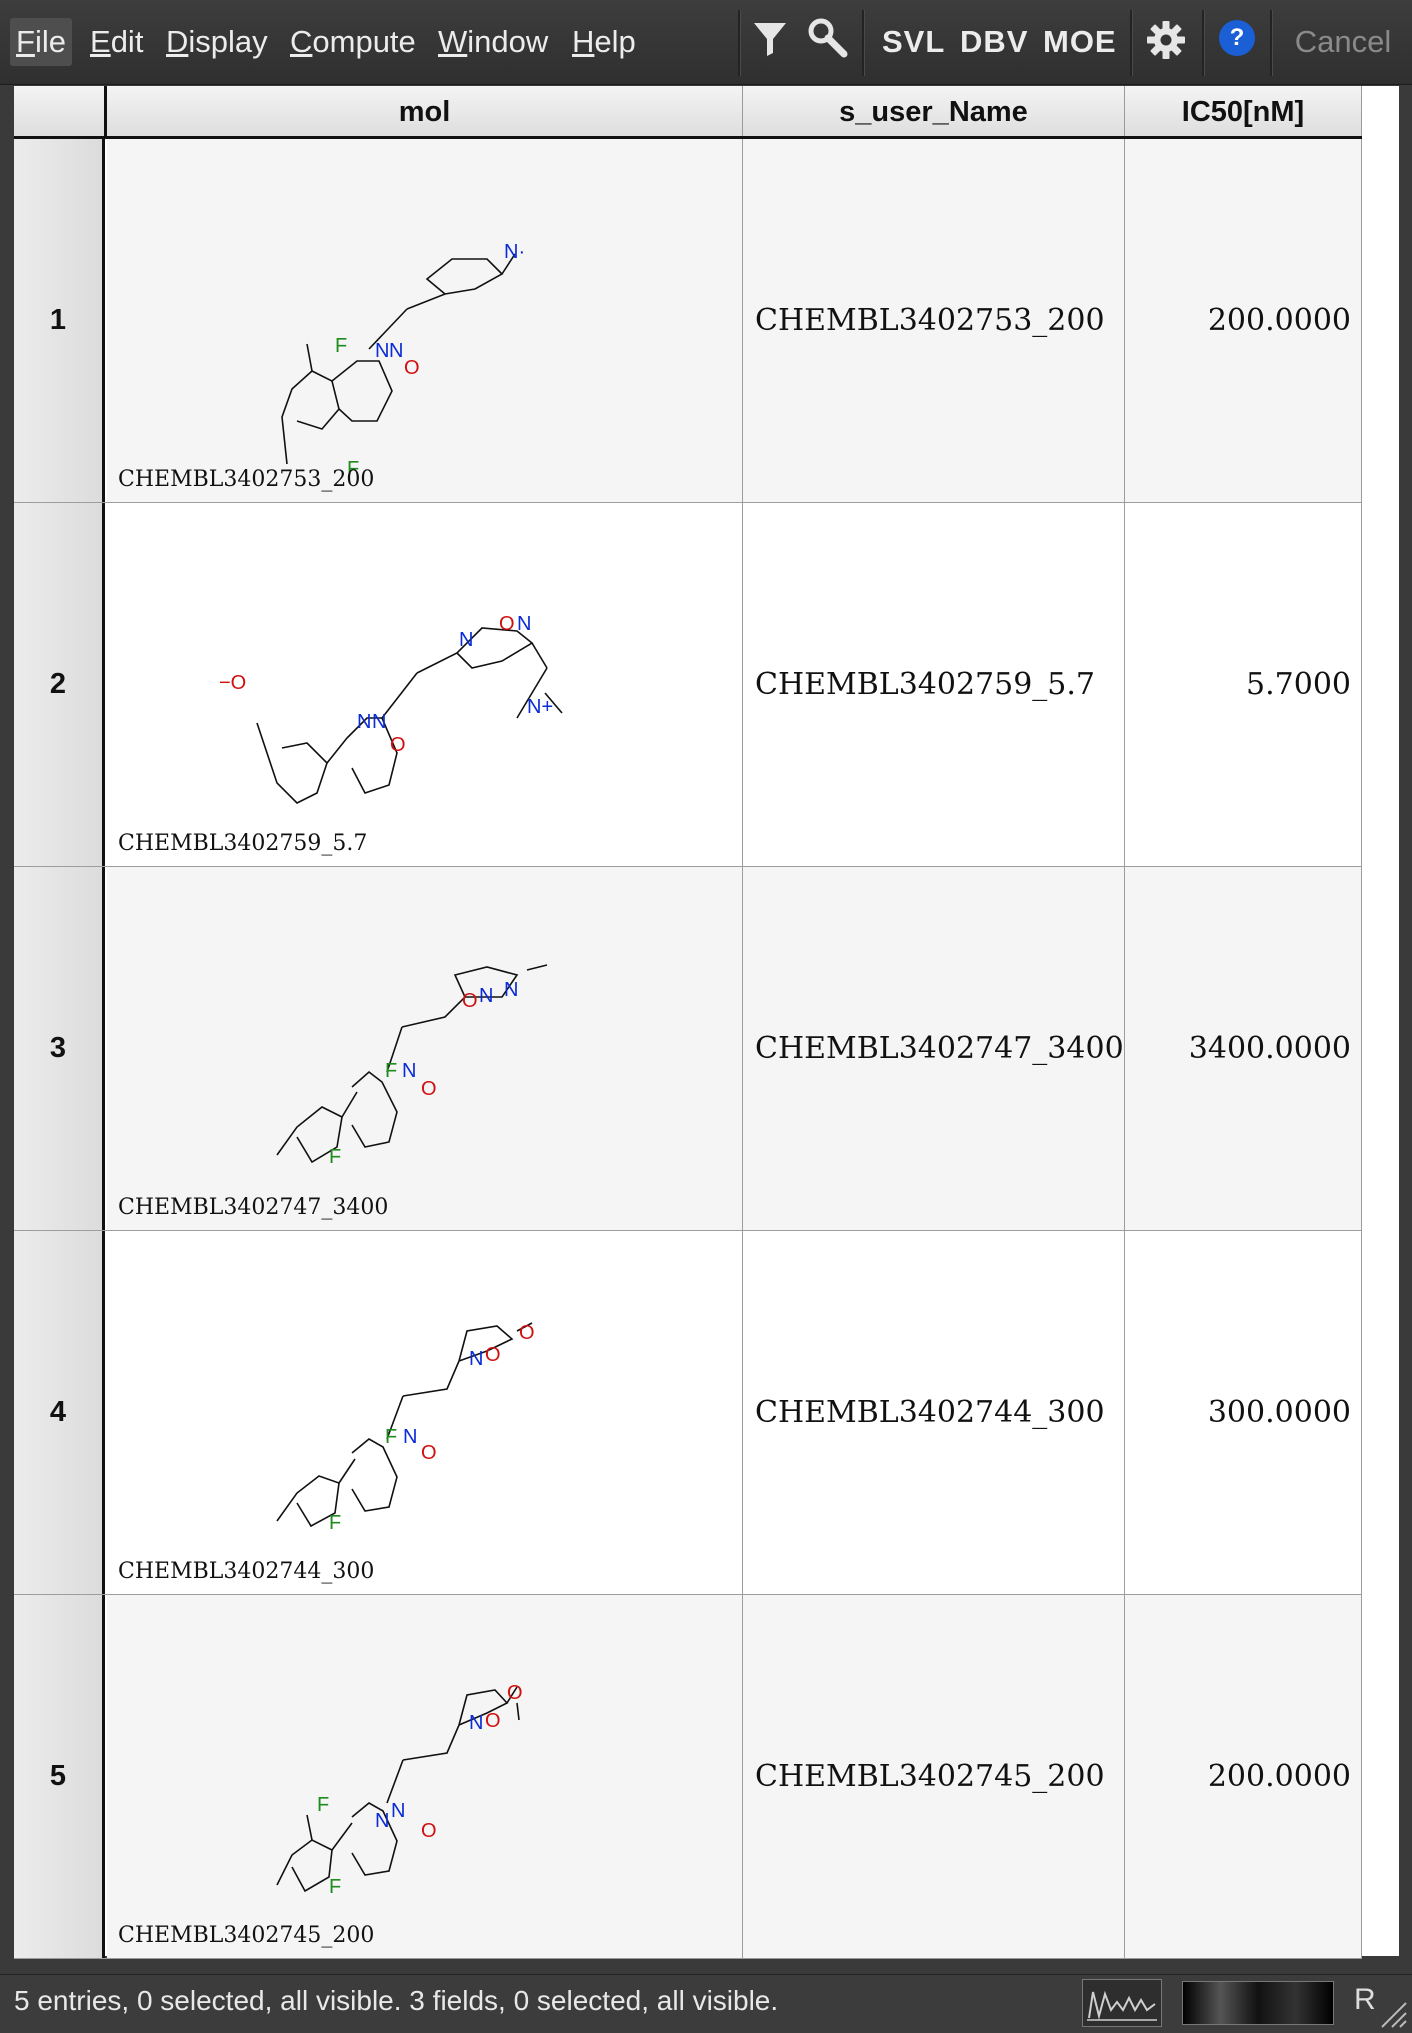  What do you see at coordinates (493, 41) in the screenshot?
I see `menu-window: Window` at bounding box center [493, 41].